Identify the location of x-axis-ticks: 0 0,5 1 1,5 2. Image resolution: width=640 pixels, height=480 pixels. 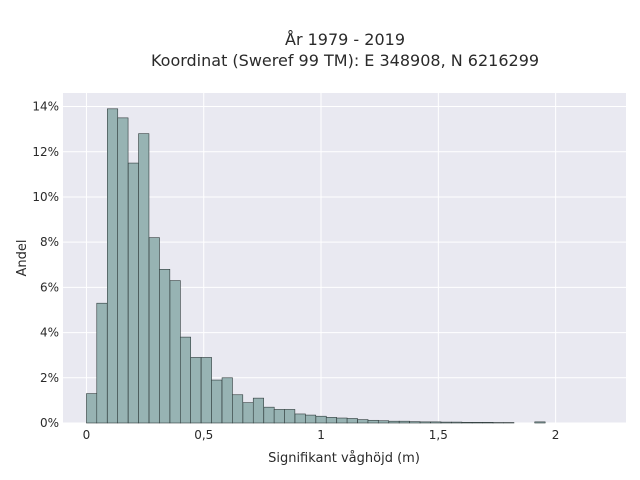
(321, 435).